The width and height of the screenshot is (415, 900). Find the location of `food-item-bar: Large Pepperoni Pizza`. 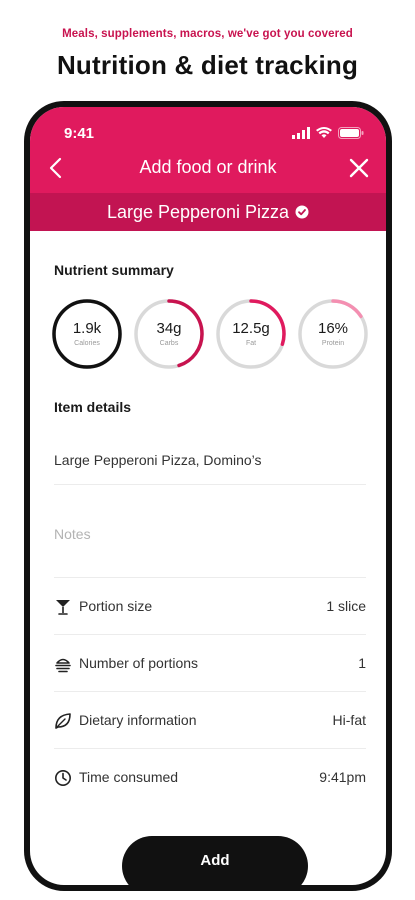

food-item-bar: Large Pepperoni Pizza is located at coordinates (208, 212).